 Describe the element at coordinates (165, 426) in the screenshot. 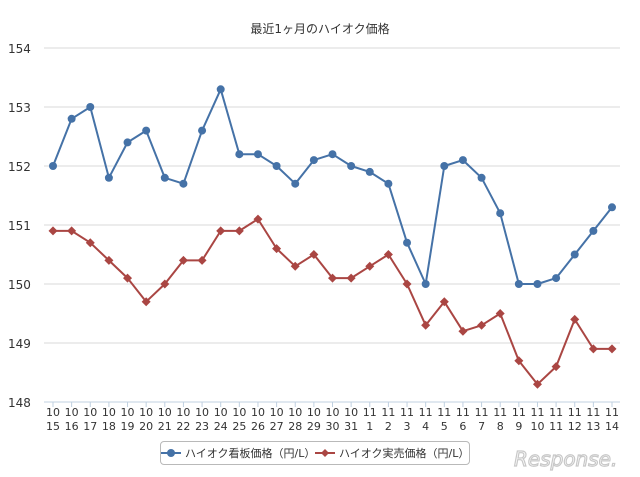

I see `x-tick-label-day: 21` at that location.